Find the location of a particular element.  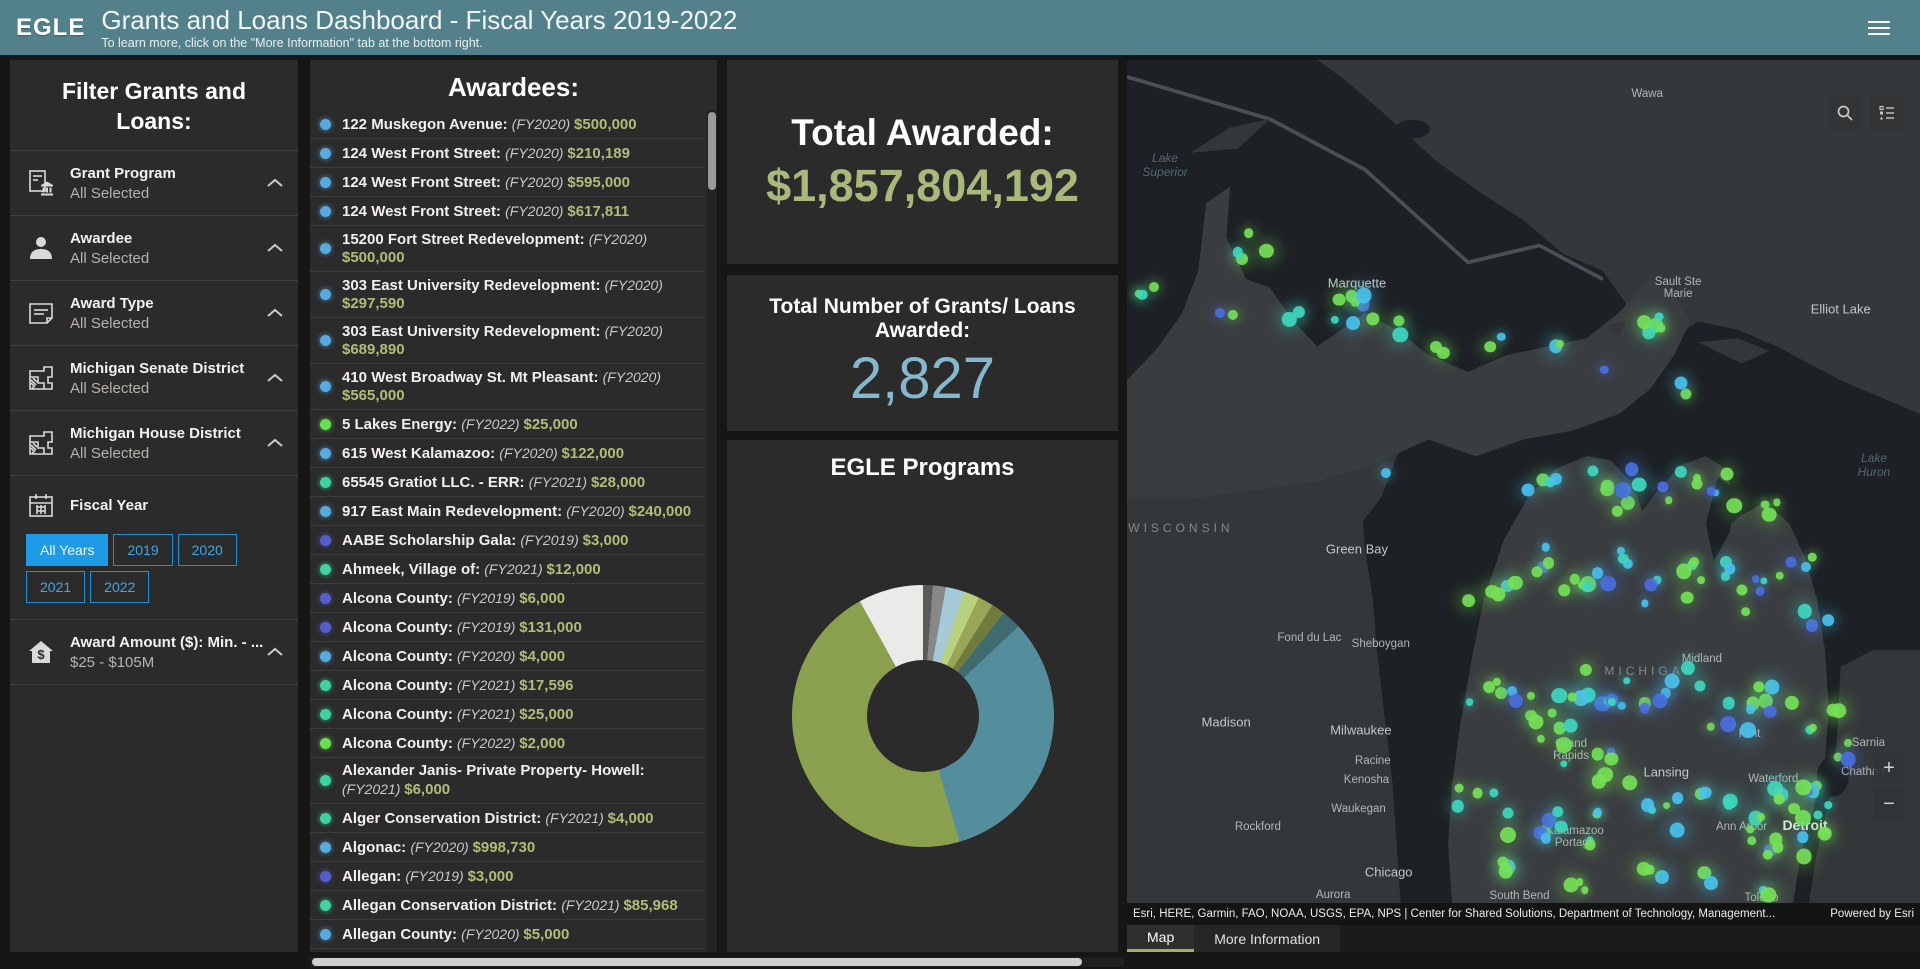

scrollbar-thumb is located at coordinates (712, 151).